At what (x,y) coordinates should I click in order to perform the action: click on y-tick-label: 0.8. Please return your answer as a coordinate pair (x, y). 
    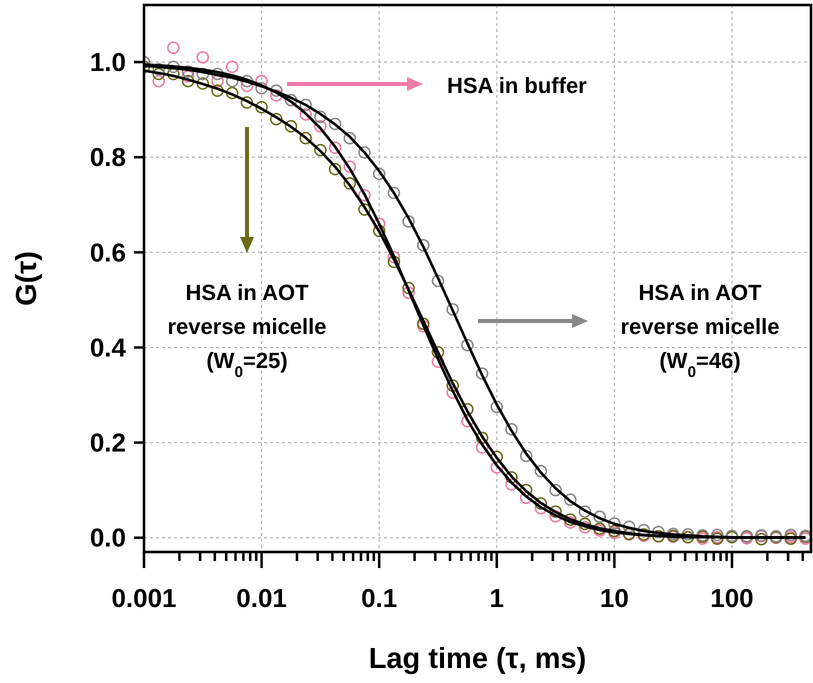
    Looking at the image, I should click on (108, 157).